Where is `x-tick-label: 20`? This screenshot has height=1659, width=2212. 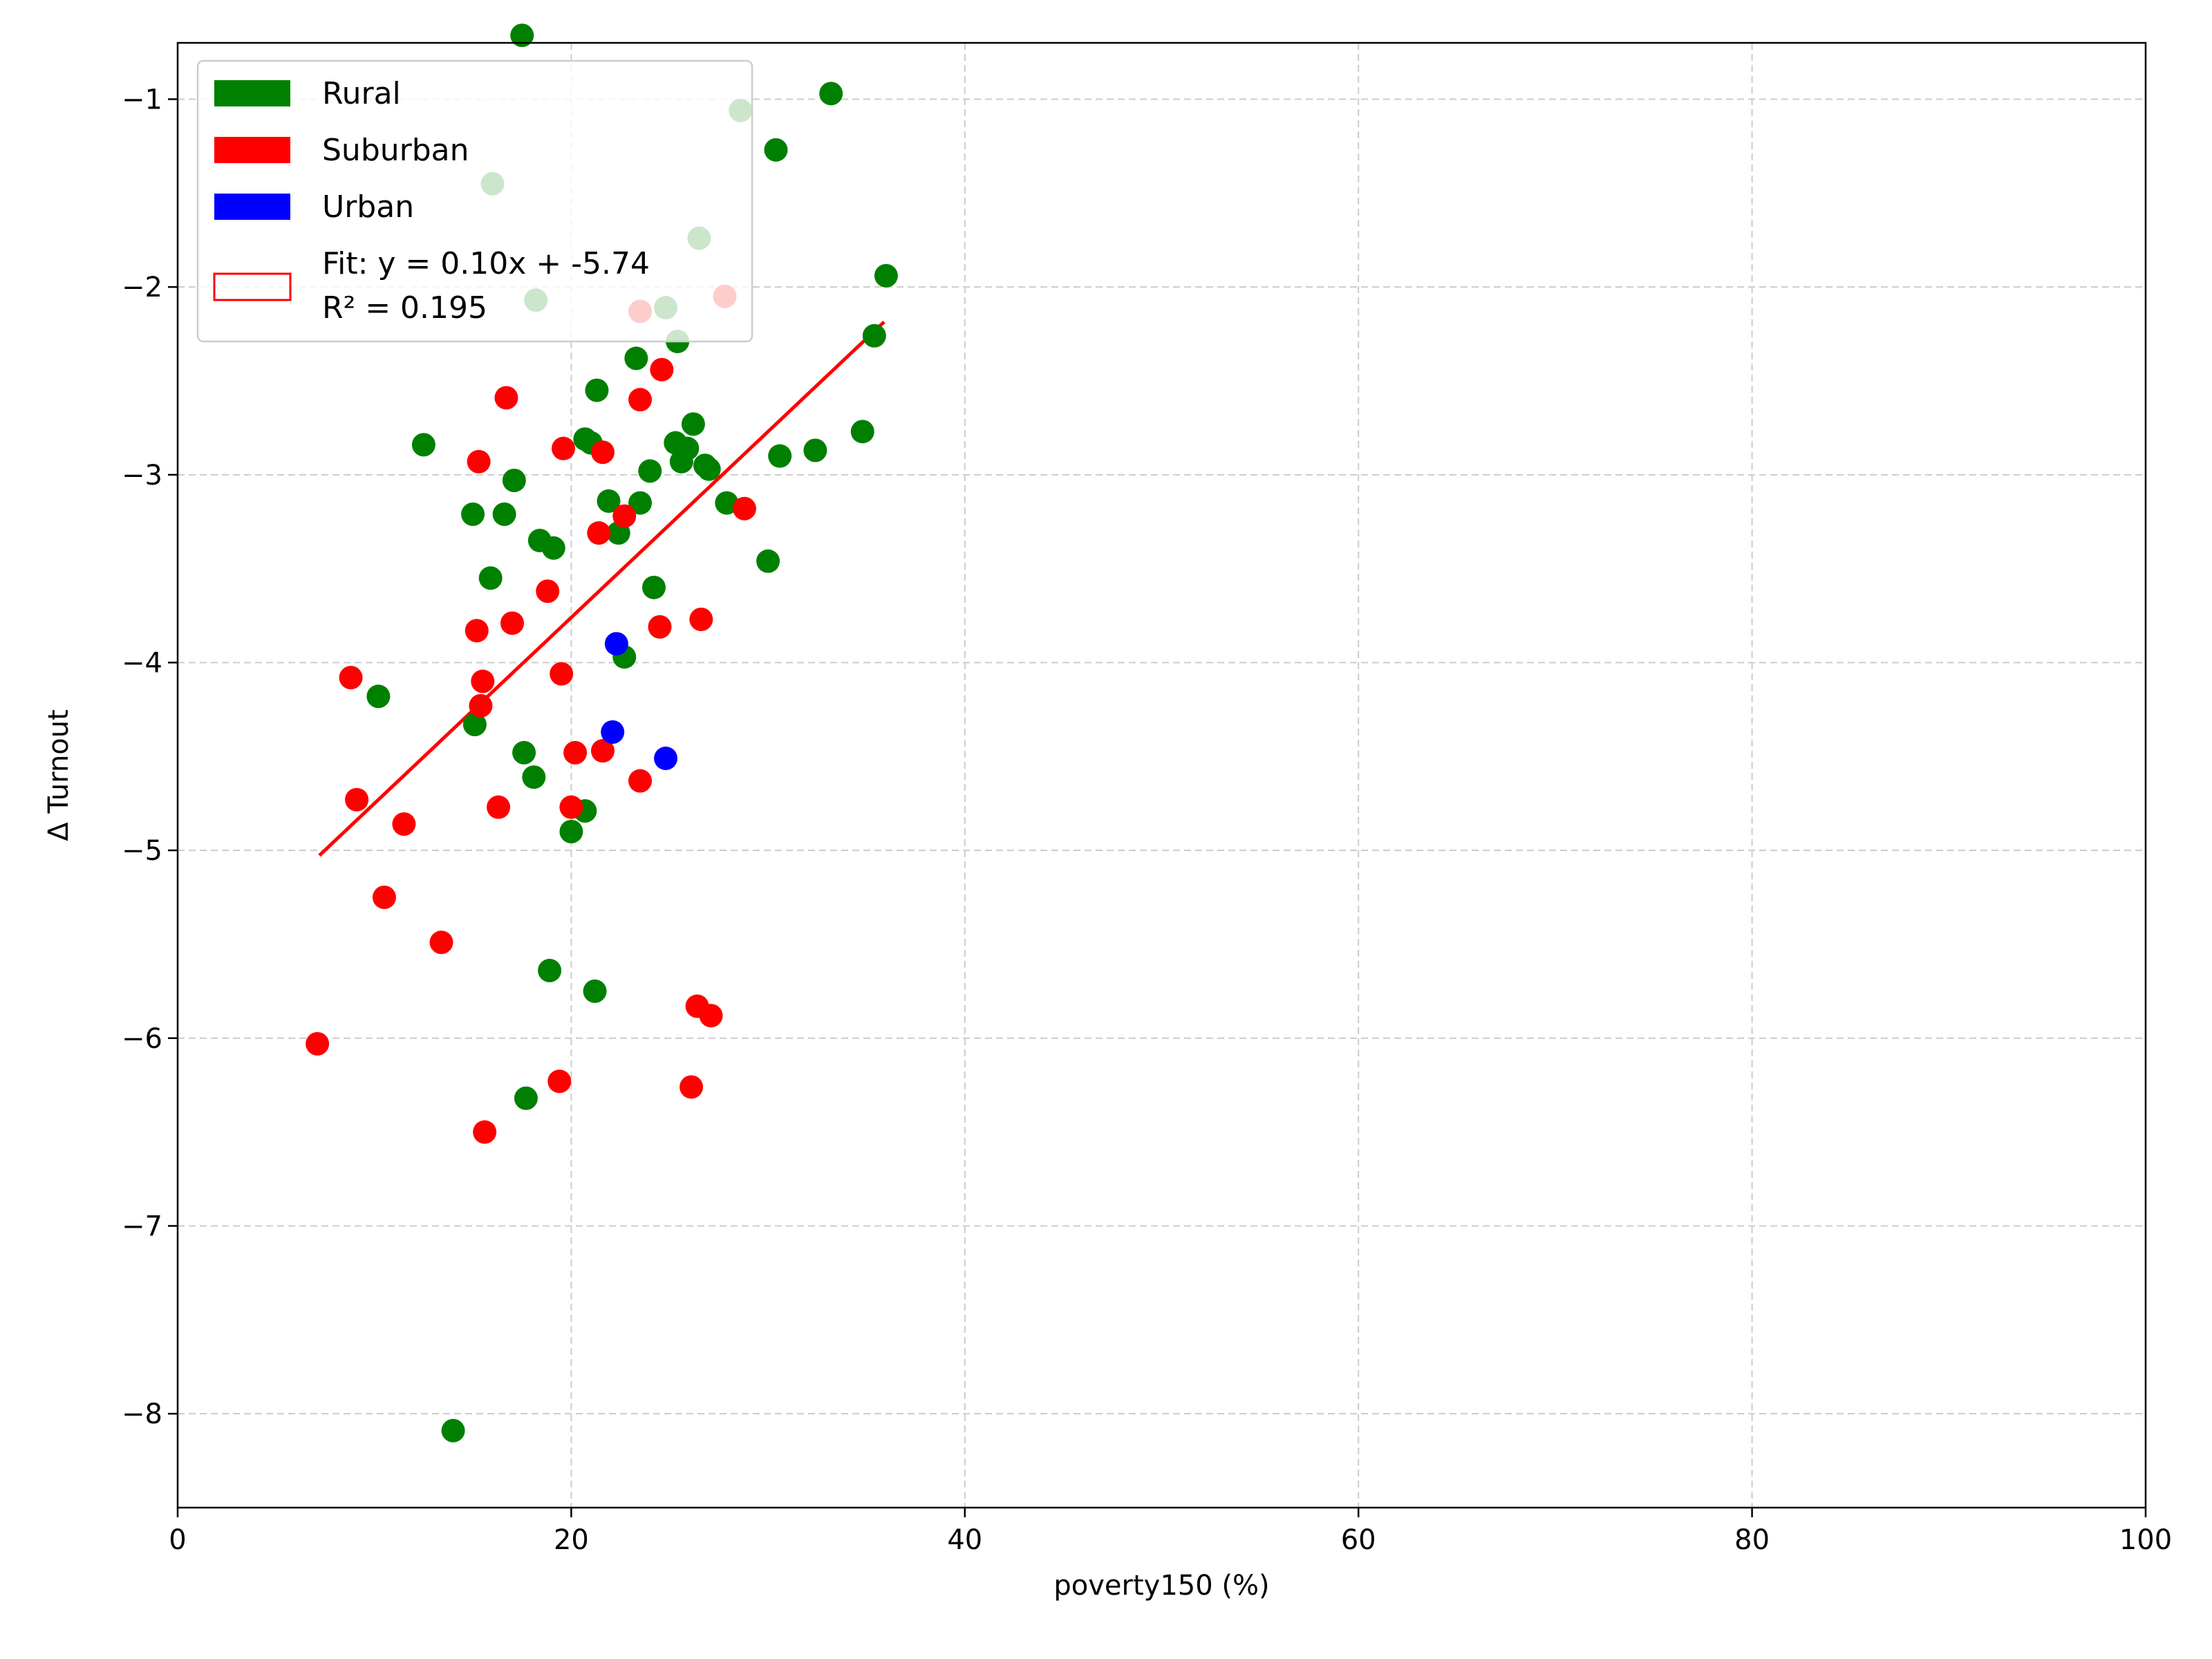 x-tick-label: 20 is located at coordinates (571, 1540).